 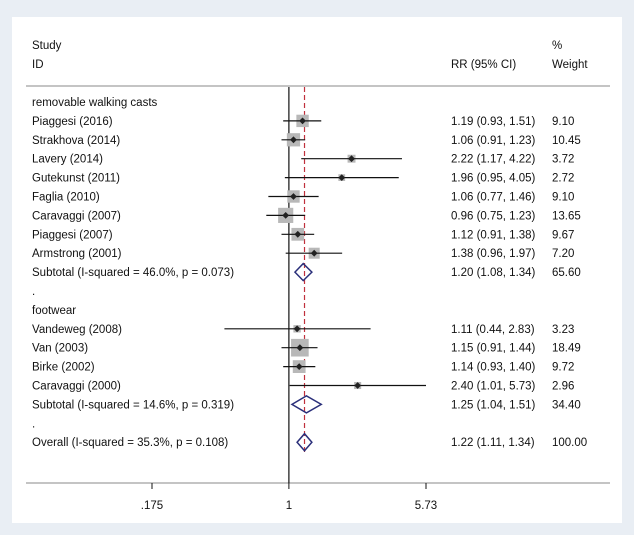 I want to click on forest-row: Birke (2002) 1.14 (0.93, 1.40) 9.72, so click(x=303, y=367).